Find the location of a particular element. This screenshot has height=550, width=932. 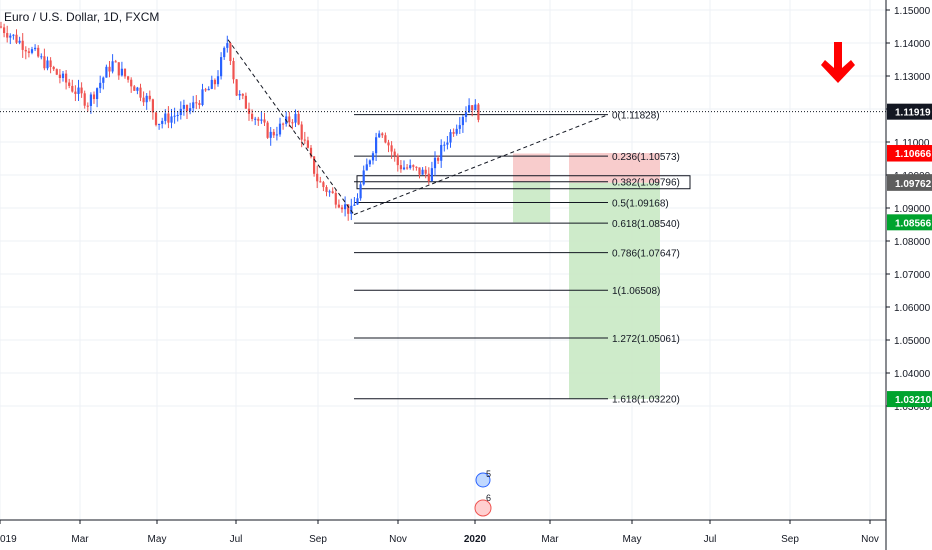

trend-drawings is located at coordinates (418, 127).